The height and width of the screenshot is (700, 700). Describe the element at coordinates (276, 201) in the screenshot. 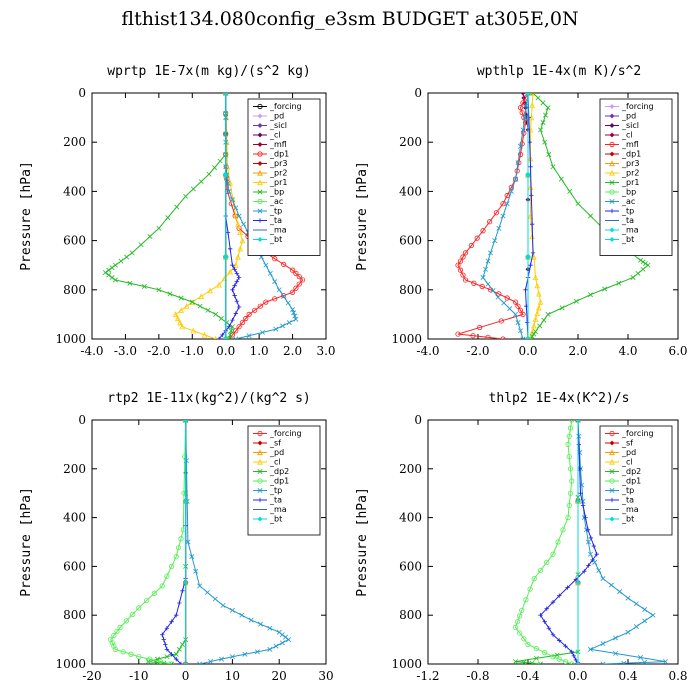

I see `legend-label: _ac` at that location.